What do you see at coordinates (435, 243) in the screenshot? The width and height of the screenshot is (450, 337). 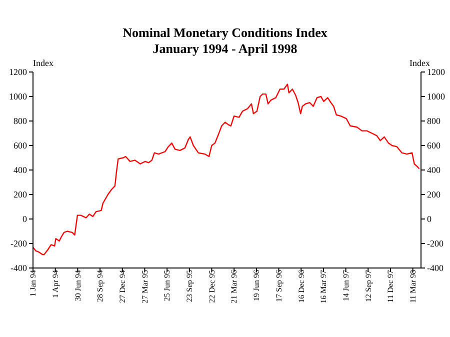 I see `y2-tick-label: -200` at bounding box center [435, 243].